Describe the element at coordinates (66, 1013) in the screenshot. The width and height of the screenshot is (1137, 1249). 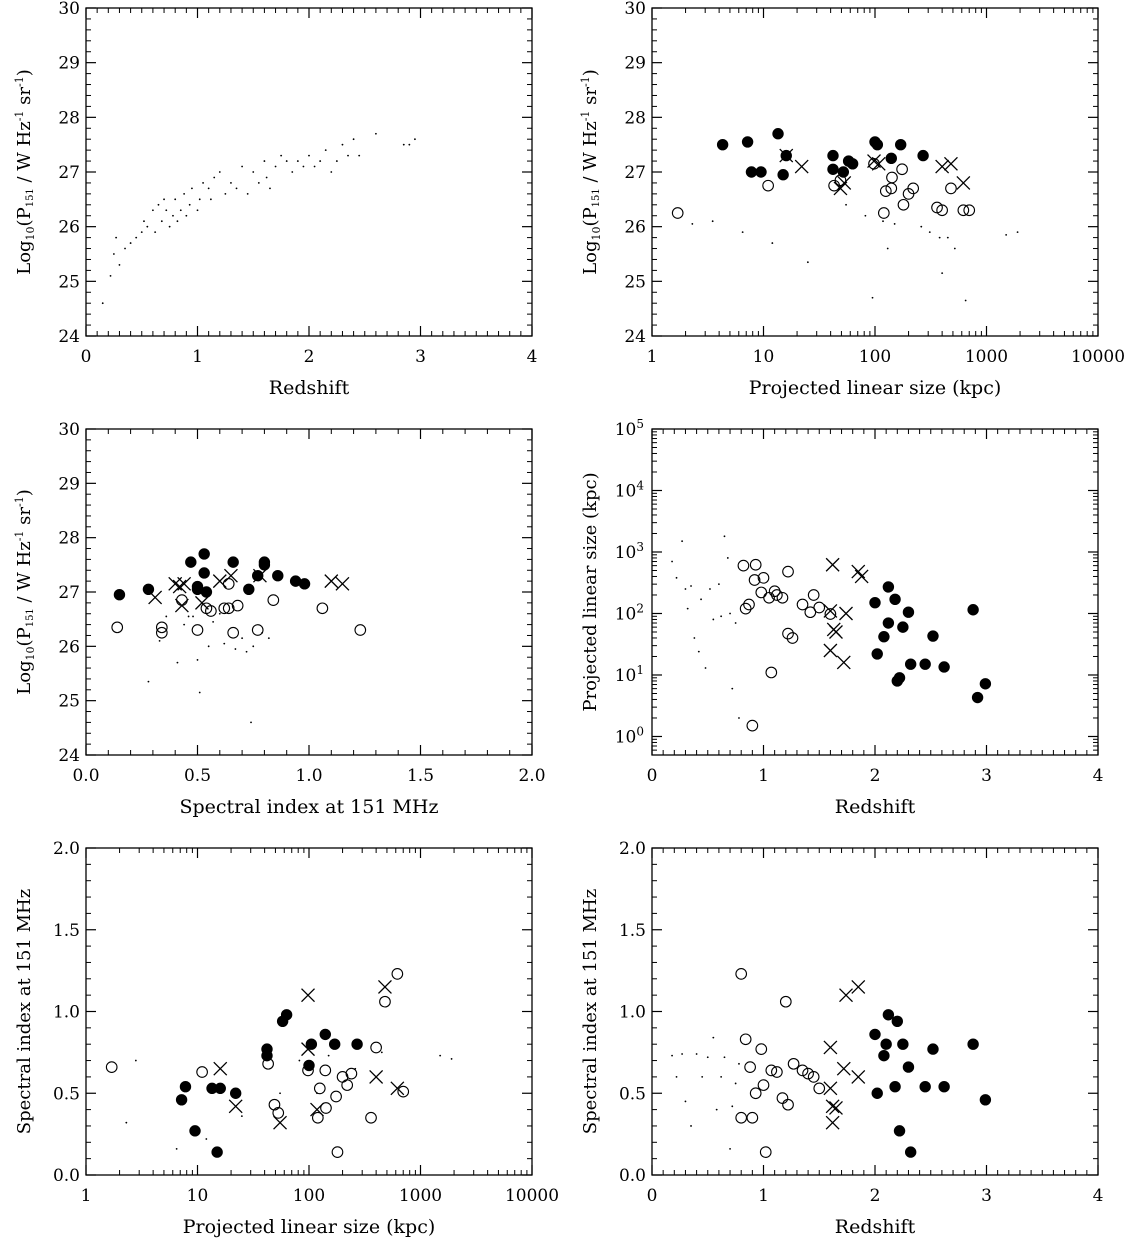
I see `y-tick-label: 1.0` at that location.